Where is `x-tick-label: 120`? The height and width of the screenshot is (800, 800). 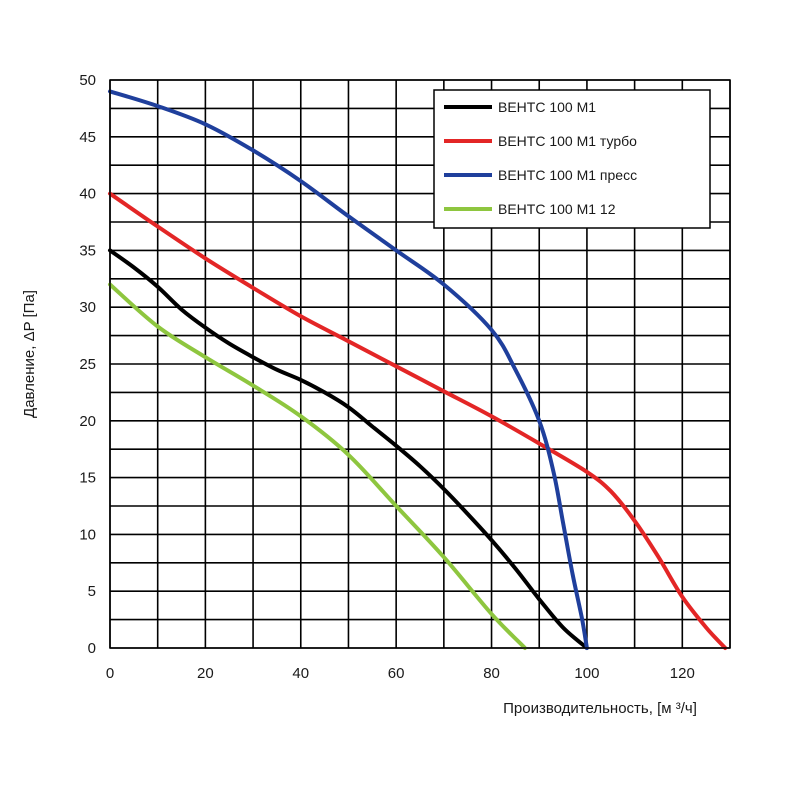 x-tick-label: 120 is located at coordinates (682, 673).